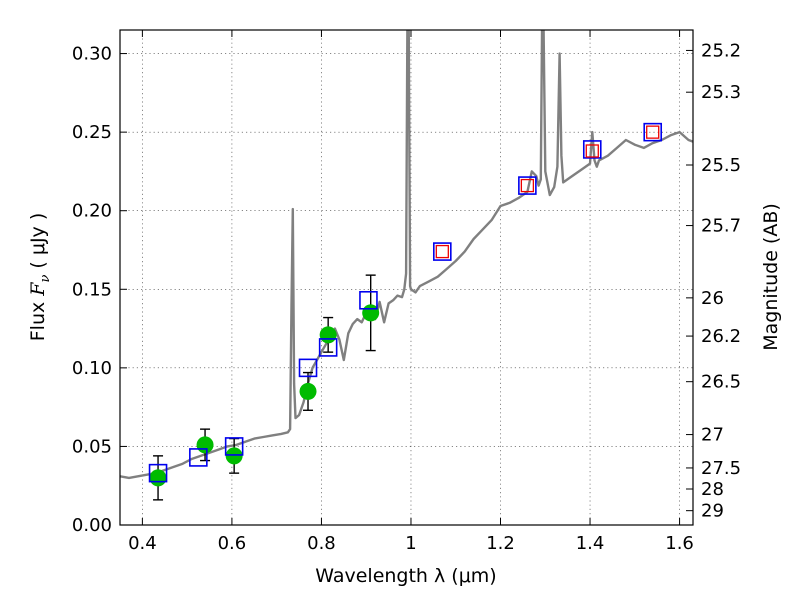 The height and width of the screenshot is (600, 800). Describe the element at coordinates (92, 525) in the screenshot. I see `y-tick-label: 0.00` at that location.